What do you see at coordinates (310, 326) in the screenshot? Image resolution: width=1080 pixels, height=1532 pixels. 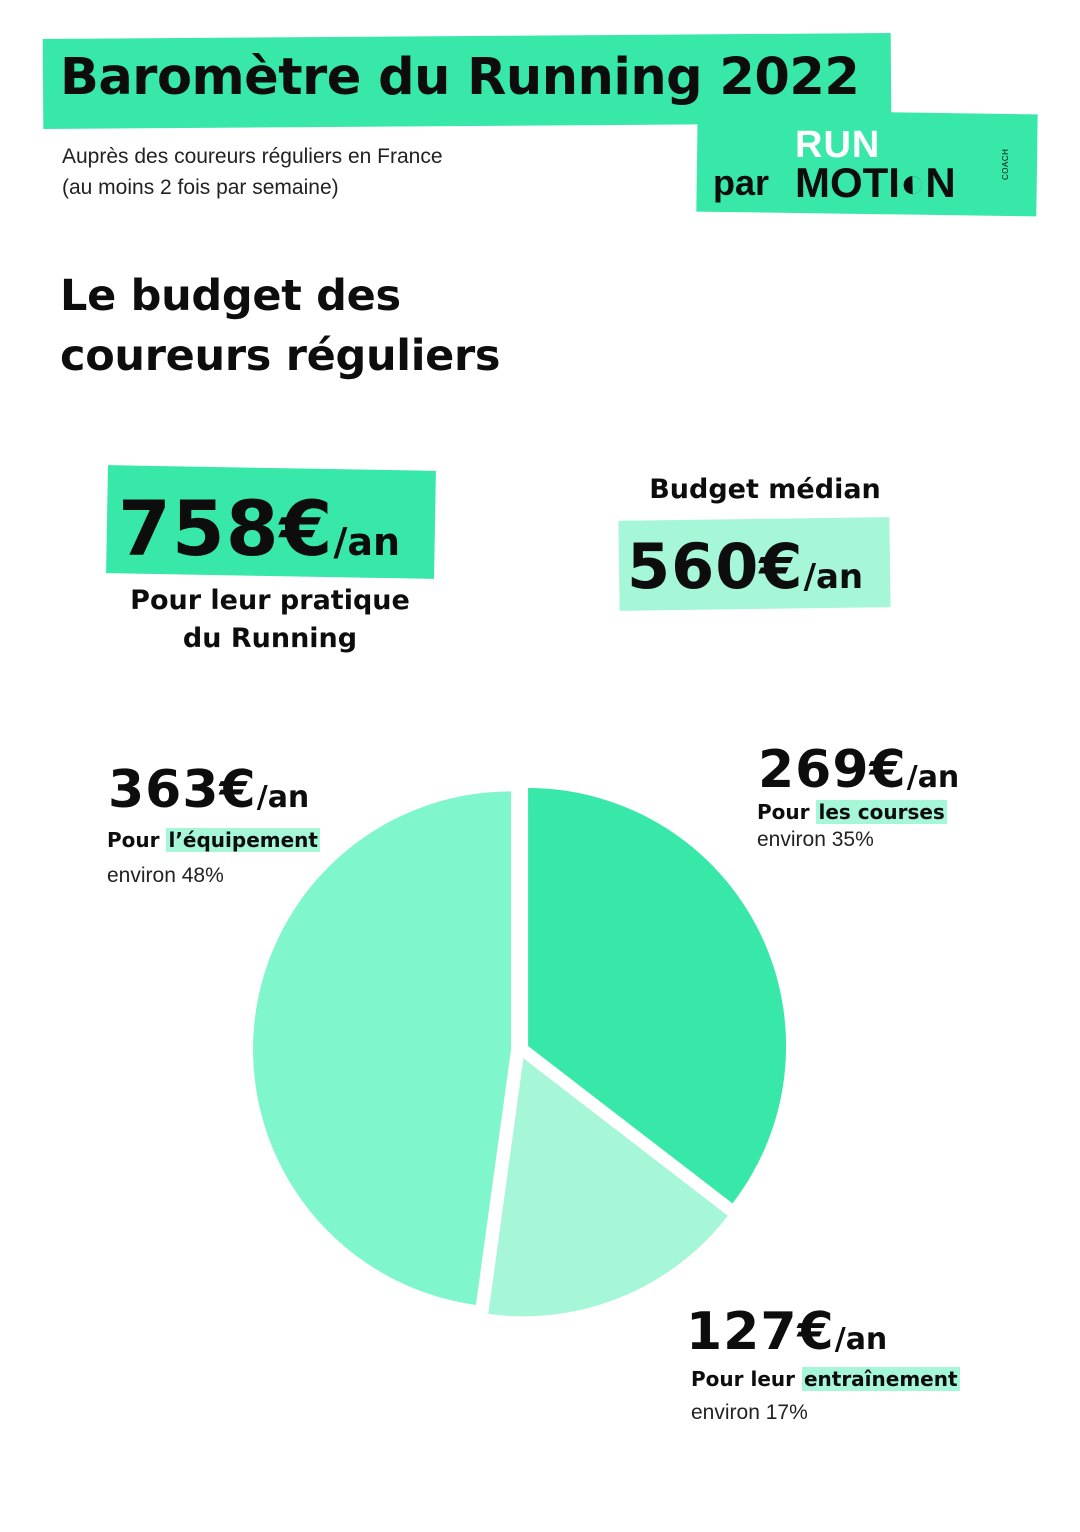 I see `section-title: Le budget des coureurs réguliers` at bounding box center [310, 326].